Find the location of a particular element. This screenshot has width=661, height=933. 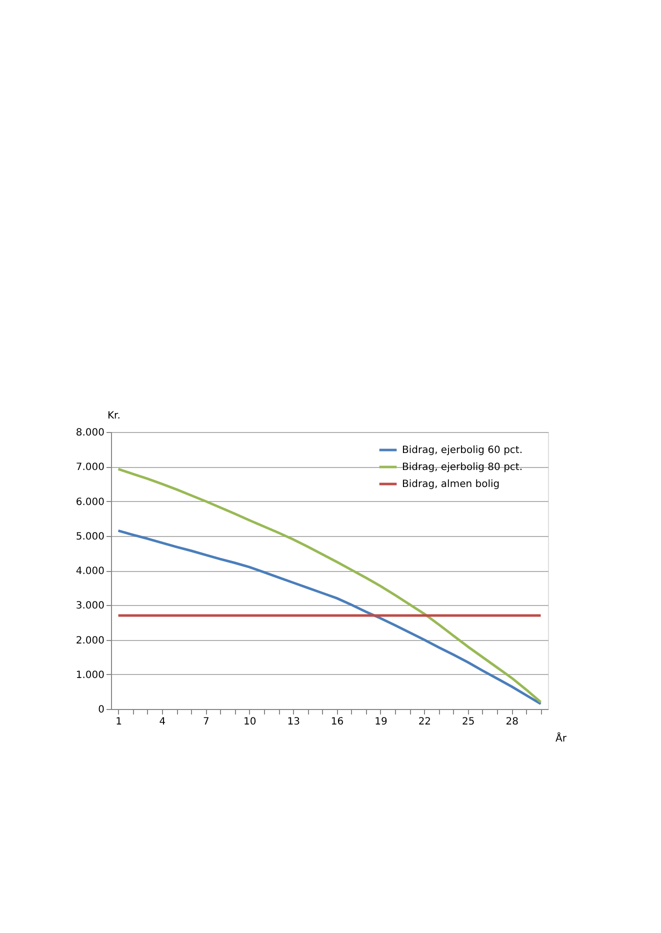

x-tick-label: 10 is located at coordinates (250, 722).